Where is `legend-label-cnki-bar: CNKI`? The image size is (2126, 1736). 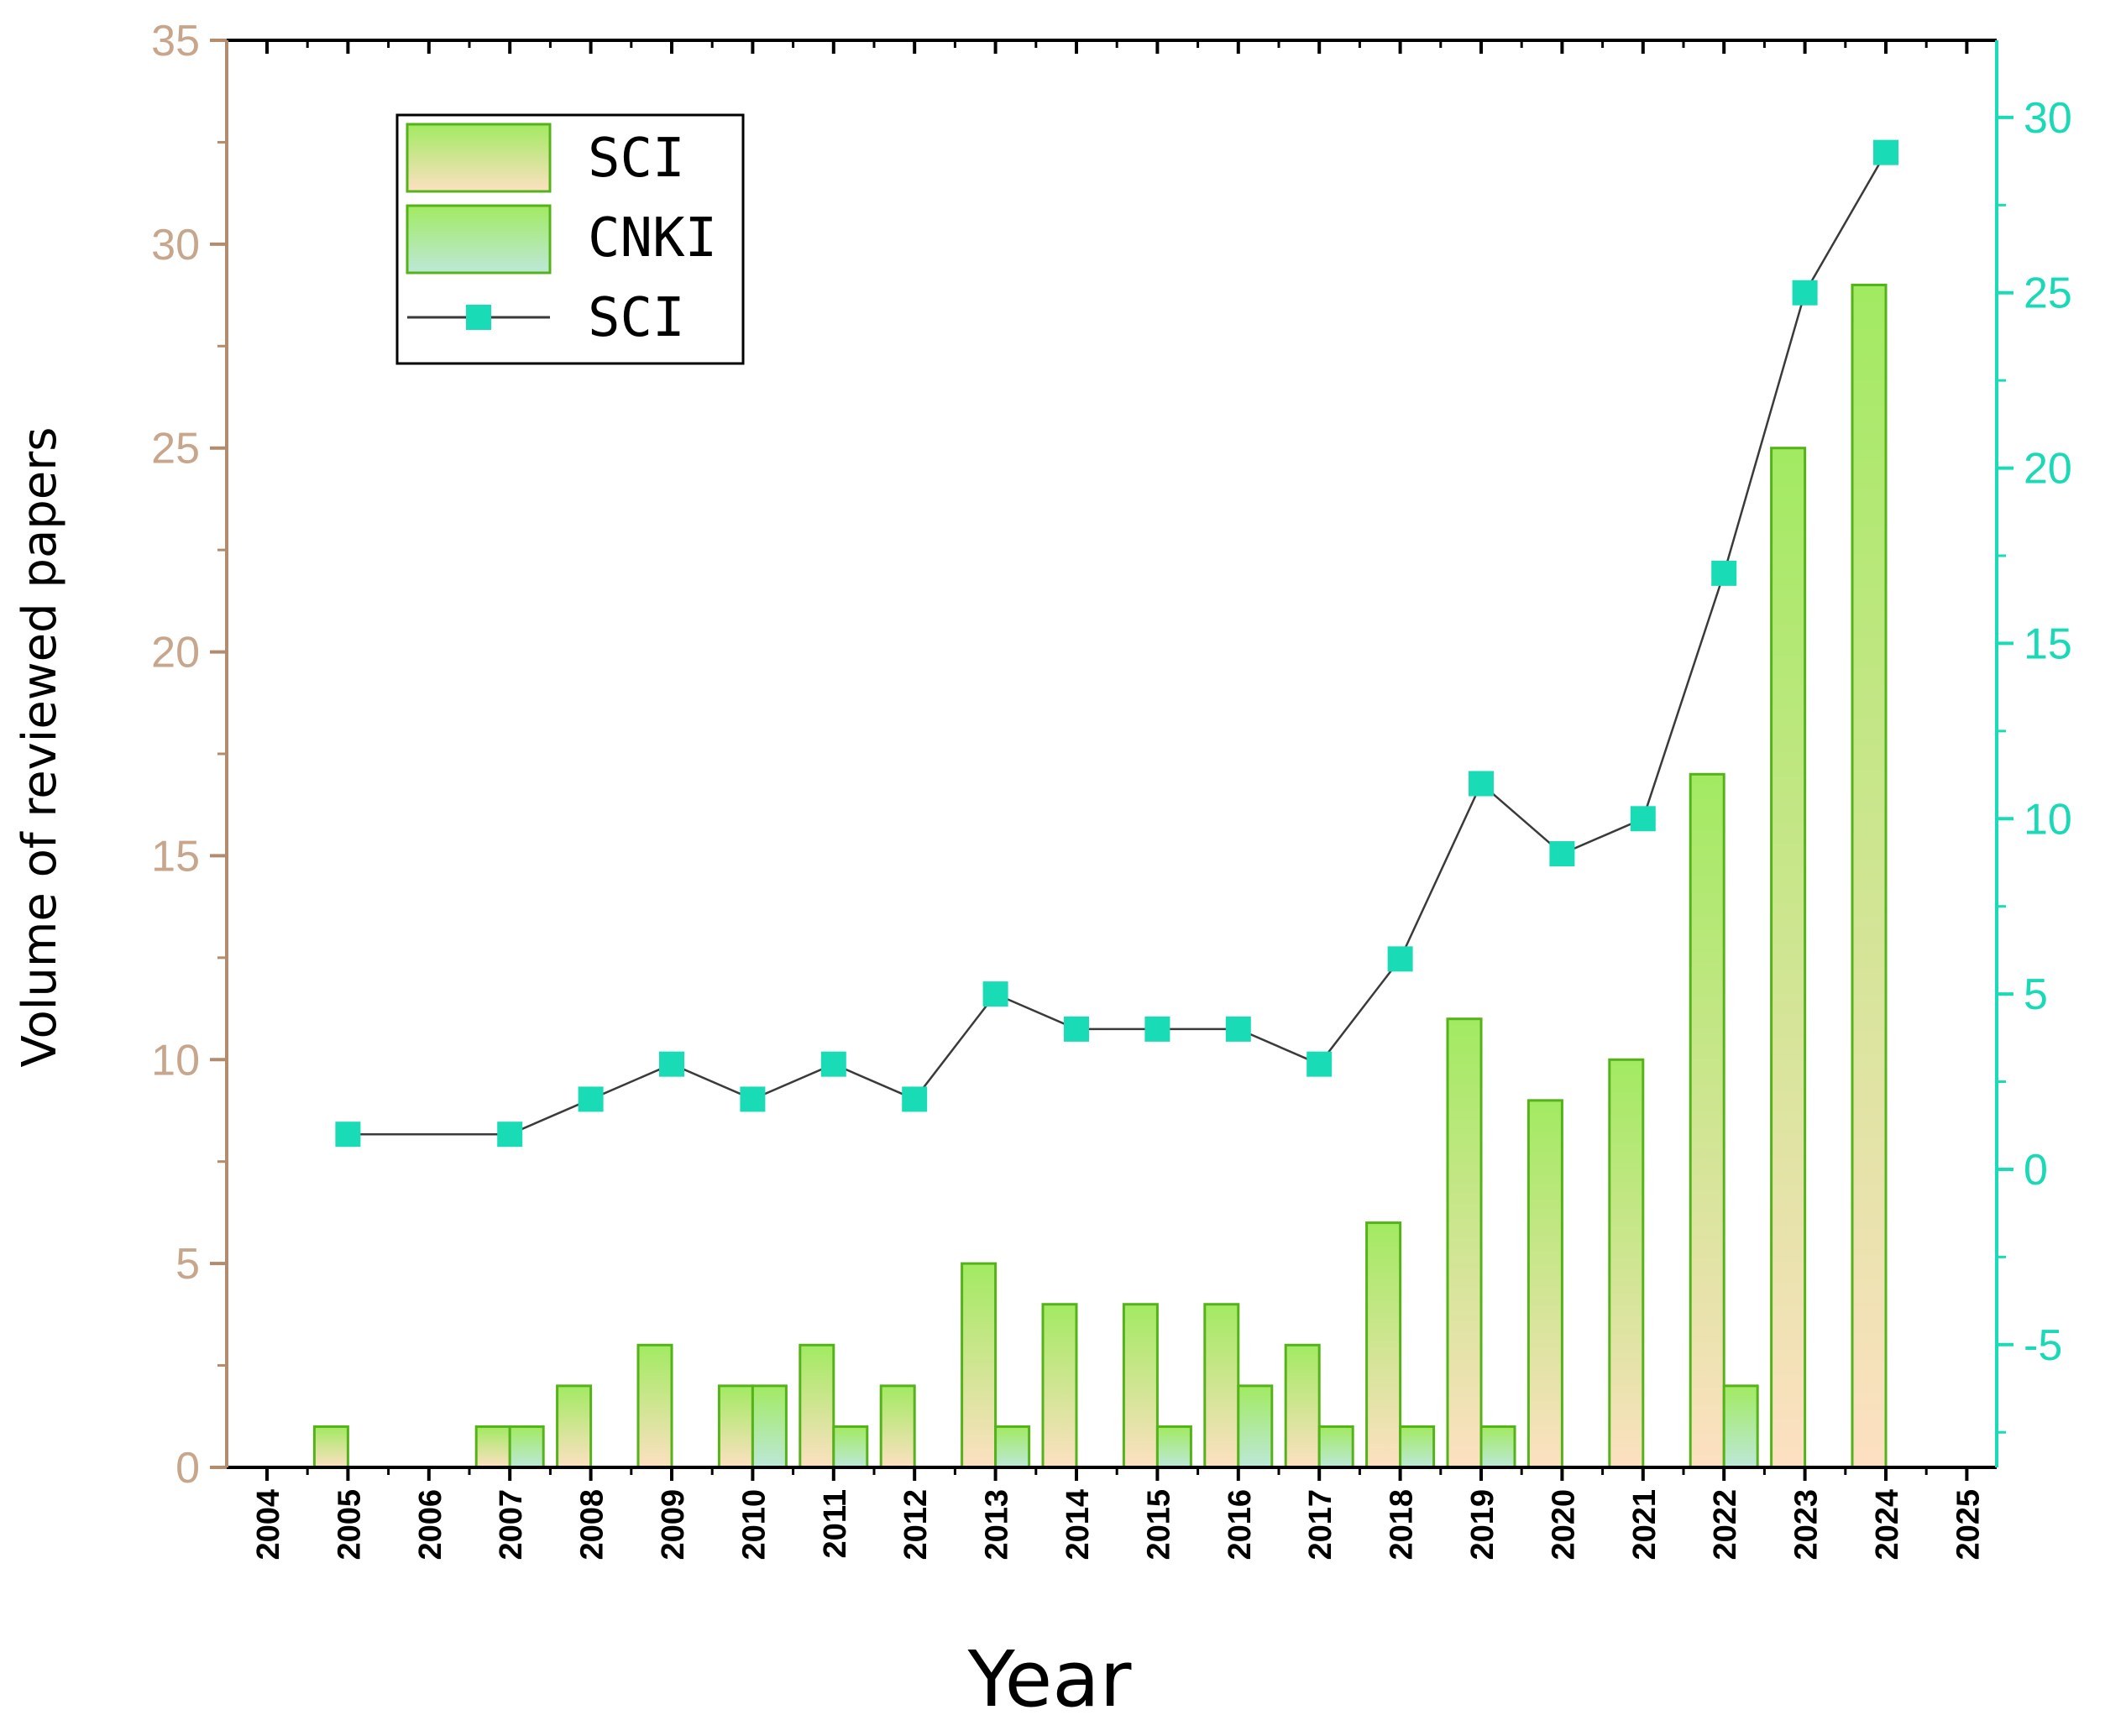
legend-label-cnki-bar: CNKI is located at coordinates (652, 238).